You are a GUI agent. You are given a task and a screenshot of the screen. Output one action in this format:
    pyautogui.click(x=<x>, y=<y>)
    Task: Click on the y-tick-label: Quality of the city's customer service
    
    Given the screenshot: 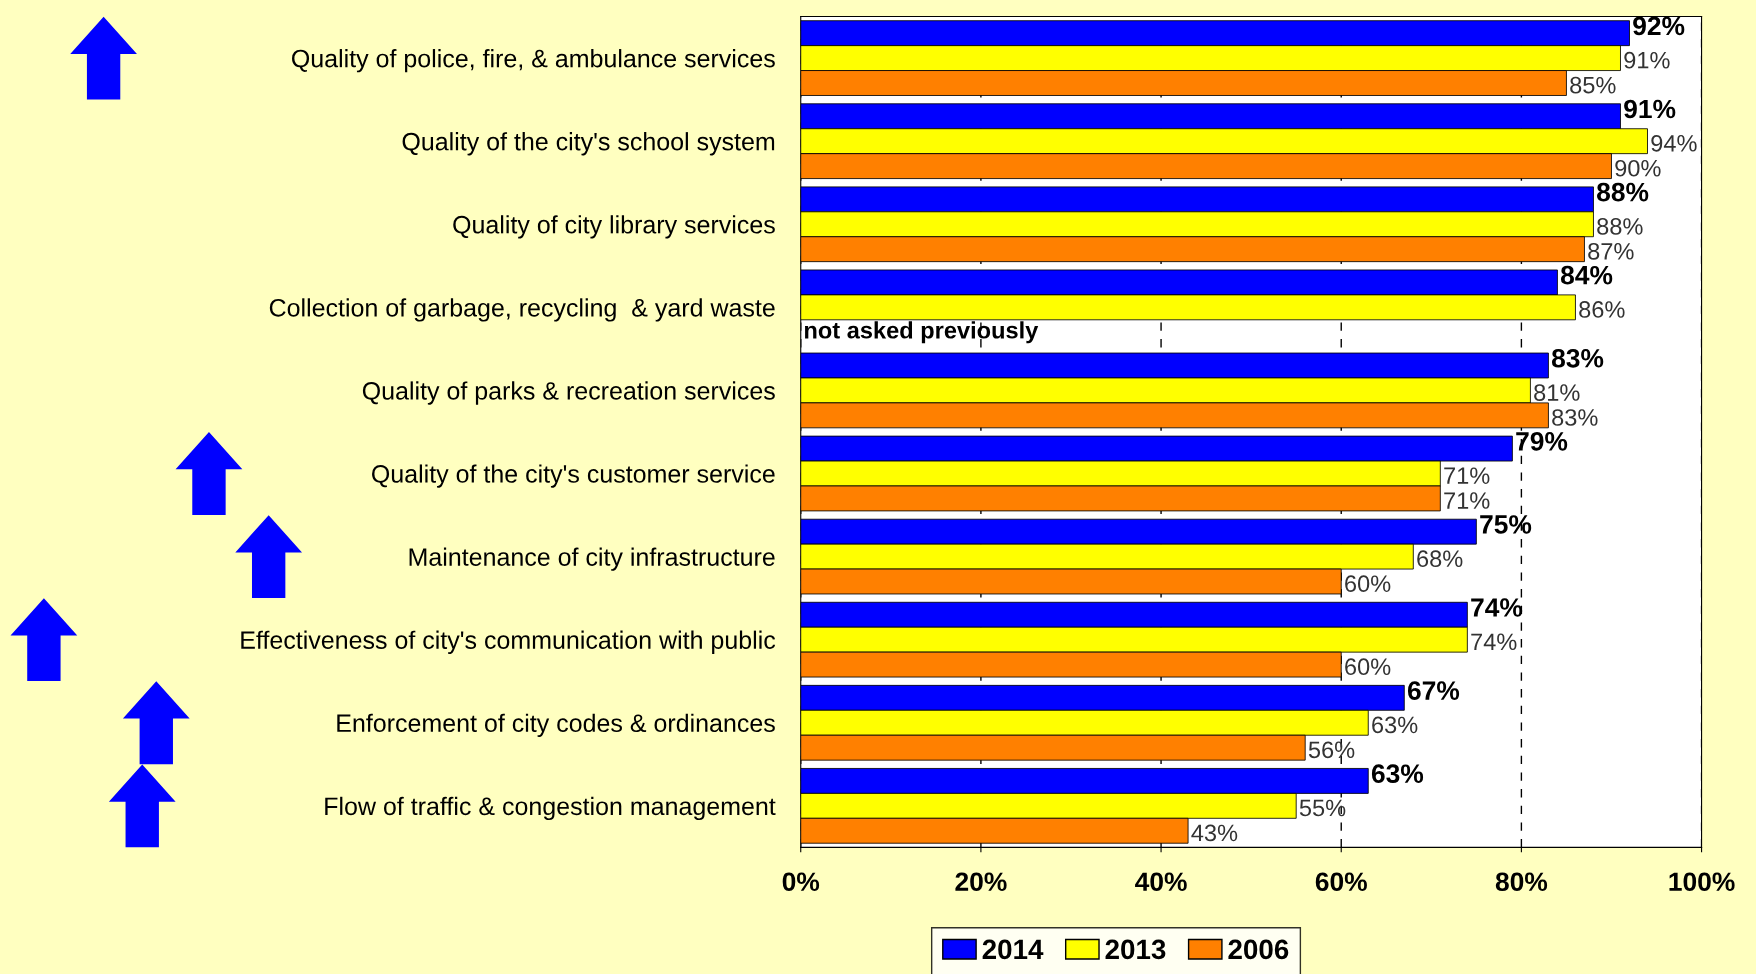 What is the action you would take?
    pyautogui.click(x=573, y=476)
    